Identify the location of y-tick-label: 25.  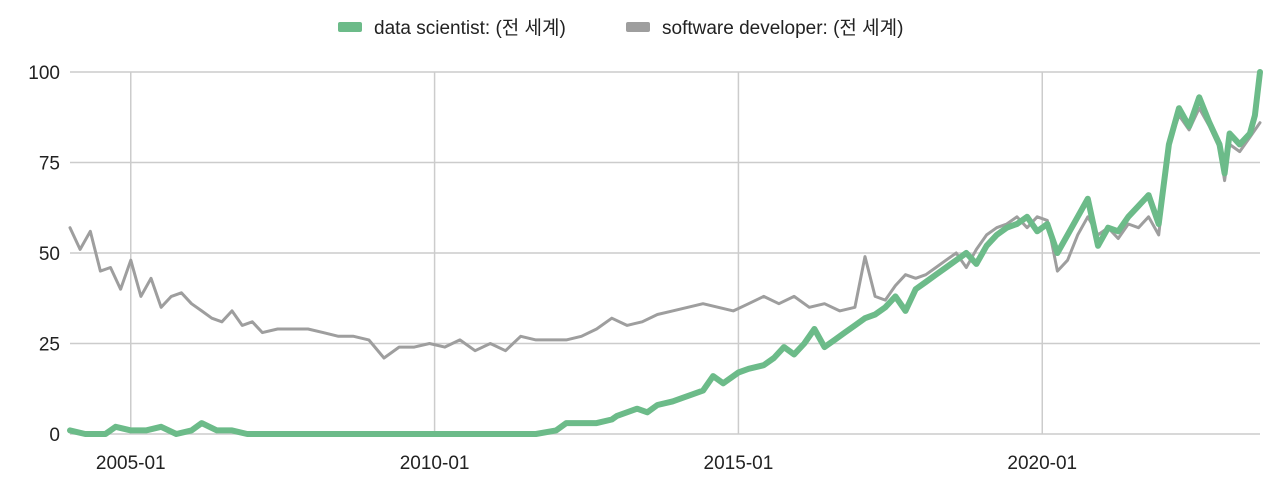
(49, 345).